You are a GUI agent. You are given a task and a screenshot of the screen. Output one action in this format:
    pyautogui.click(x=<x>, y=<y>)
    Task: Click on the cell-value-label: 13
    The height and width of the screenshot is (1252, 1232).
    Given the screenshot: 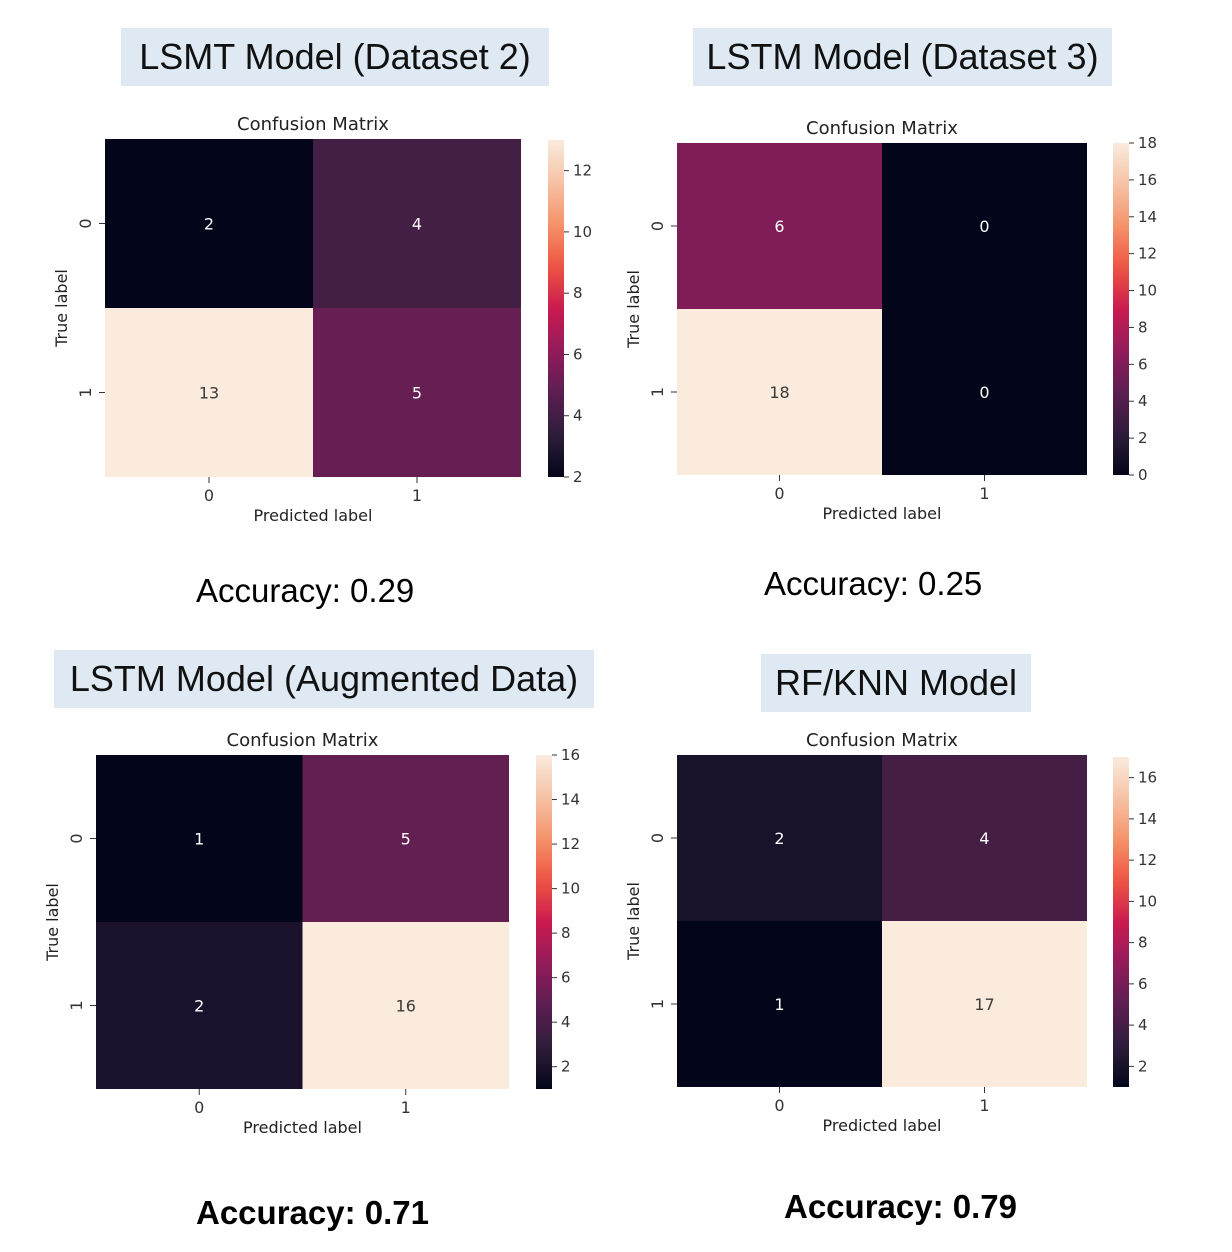 What is the action you would take?
    pyautogui.click(x=209, y=393)
    